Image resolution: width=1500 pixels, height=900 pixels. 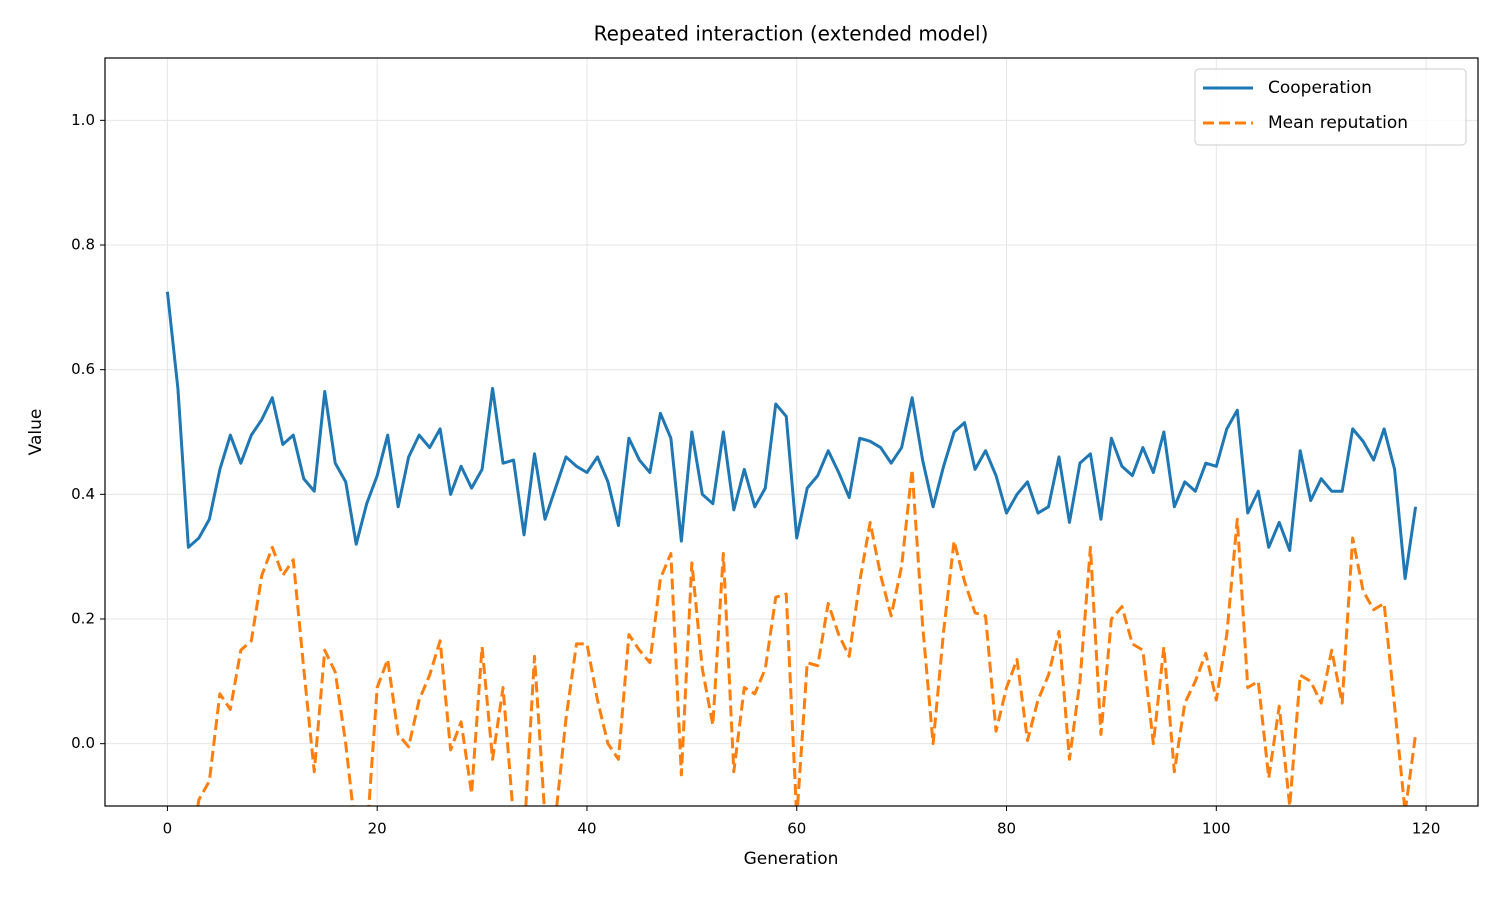 I want to click on y-tick-label: 0.2, so click(x=83, y=619).